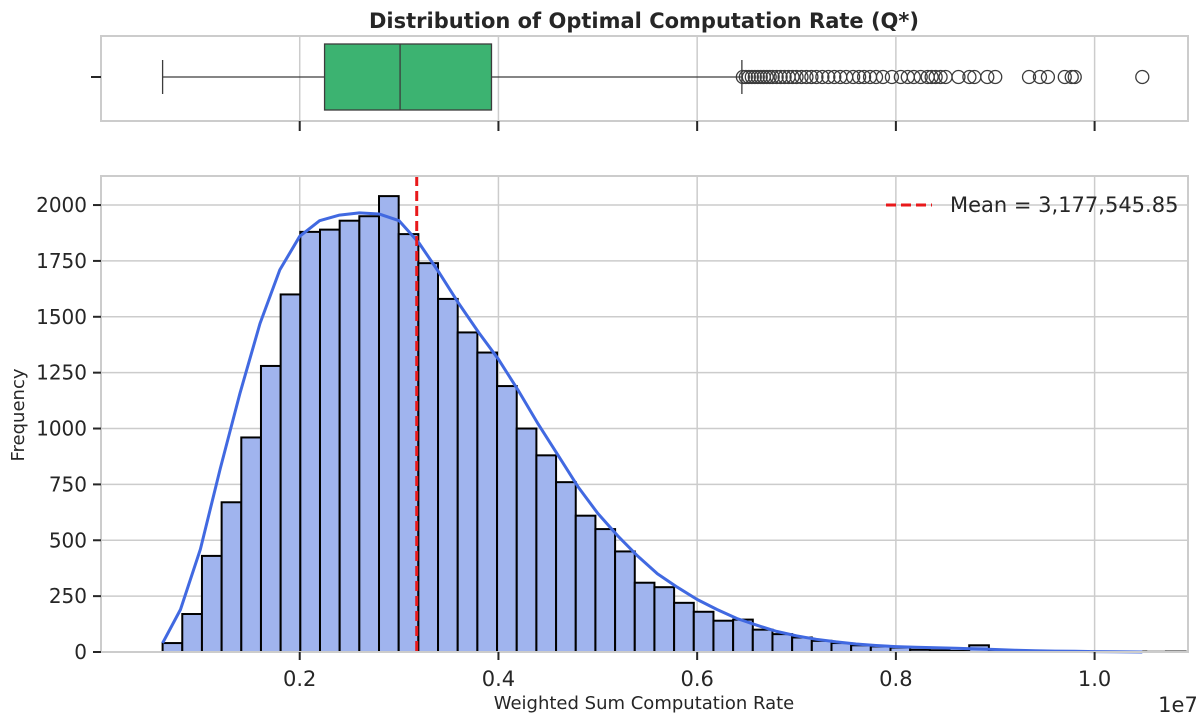 The image size is (1196, 727). Describe the element at coordinates (61, 373) in the screenshot. I see `histogram-y-tick-label: 1250` at that location.